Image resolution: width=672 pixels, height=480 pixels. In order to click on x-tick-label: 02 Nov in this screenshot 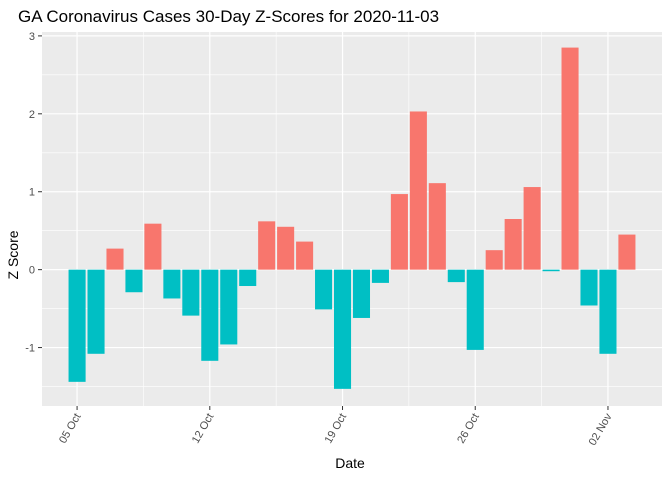, I will do `click(601, 429)`.